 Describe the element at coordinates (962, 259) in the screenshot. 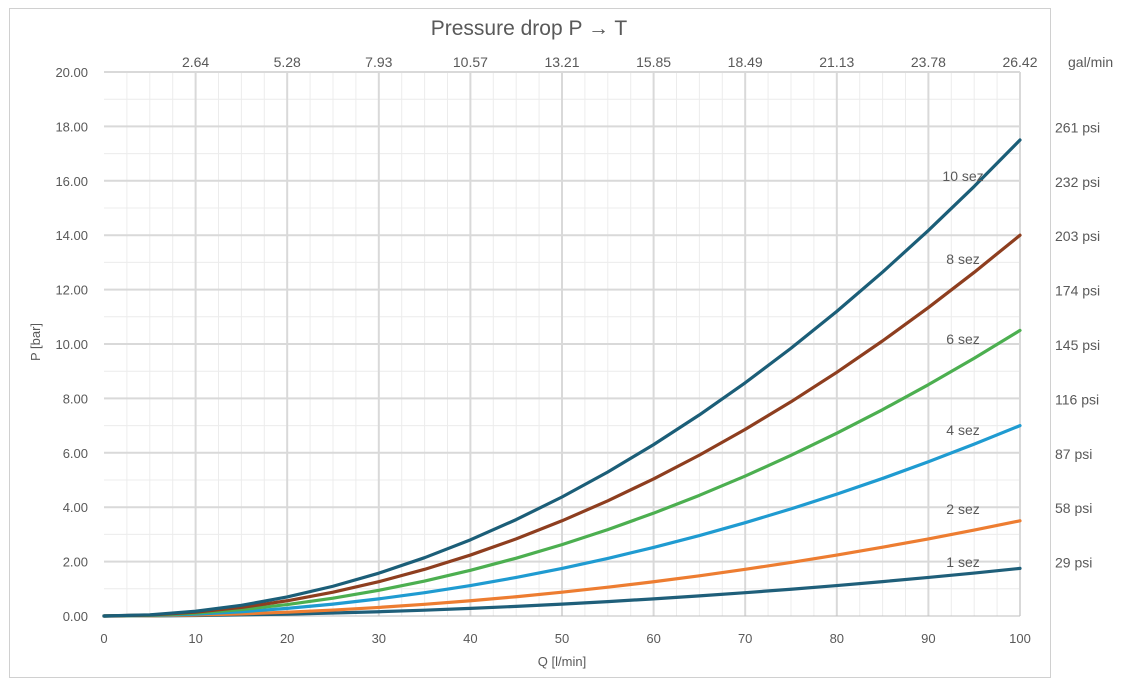

I see `series-label-8-sez: 8 sez` at that location.